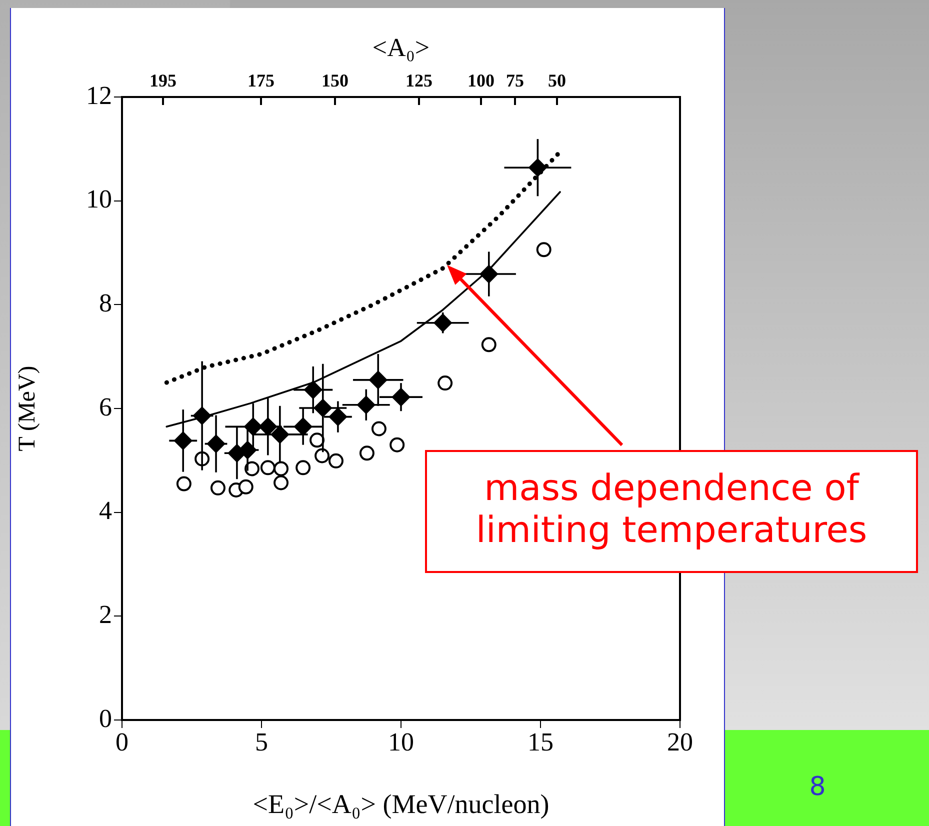 This screenshot has height=826, width=929. I want to click on x-tick-label: 5, so click(261, 741).